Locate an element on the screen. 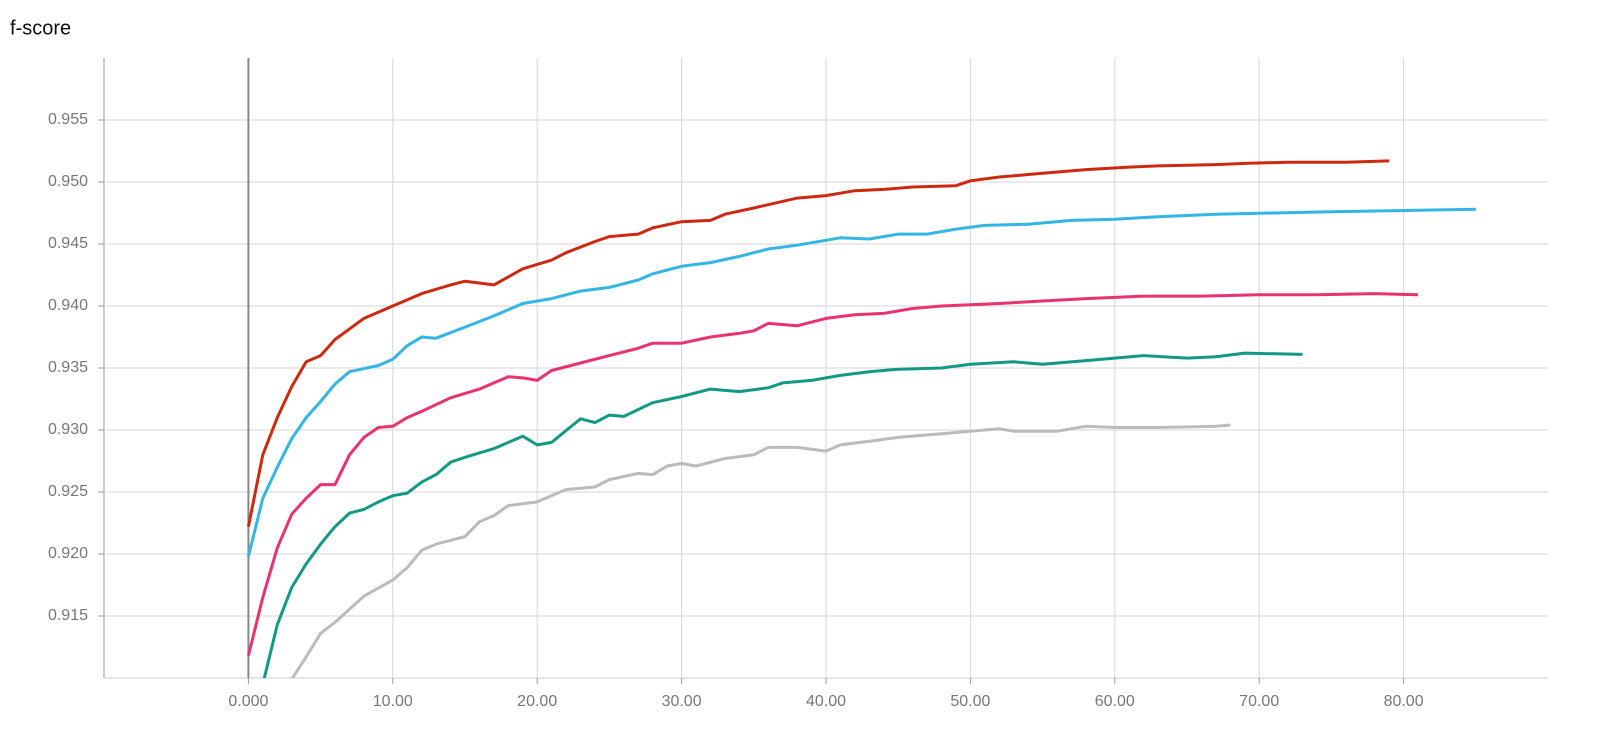 This screenshot has height=740, width=1600. y-tick-label: 0.955 is located at coordinates (68, 119).